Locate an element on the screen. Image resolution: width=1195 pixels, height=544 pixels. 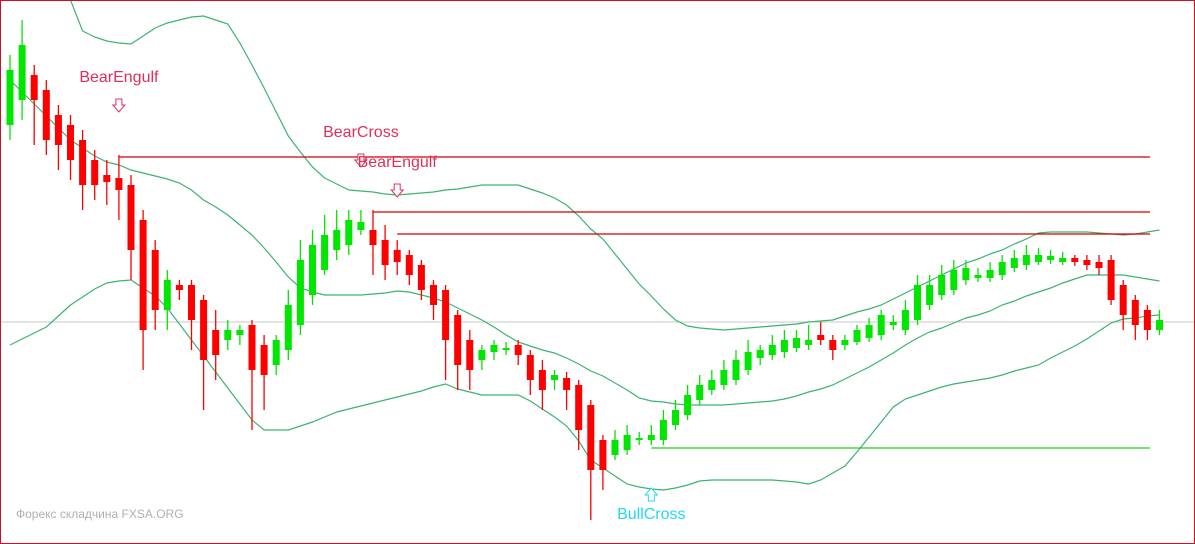
watermark: Форекс складчина FXSA.ORG is located at coordinates (100, 514).